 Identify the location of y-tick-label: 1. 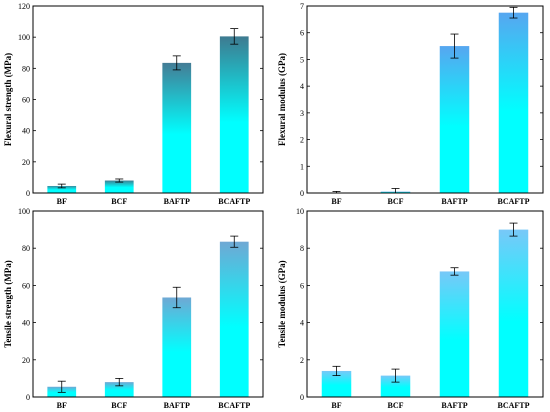
(302, 166).